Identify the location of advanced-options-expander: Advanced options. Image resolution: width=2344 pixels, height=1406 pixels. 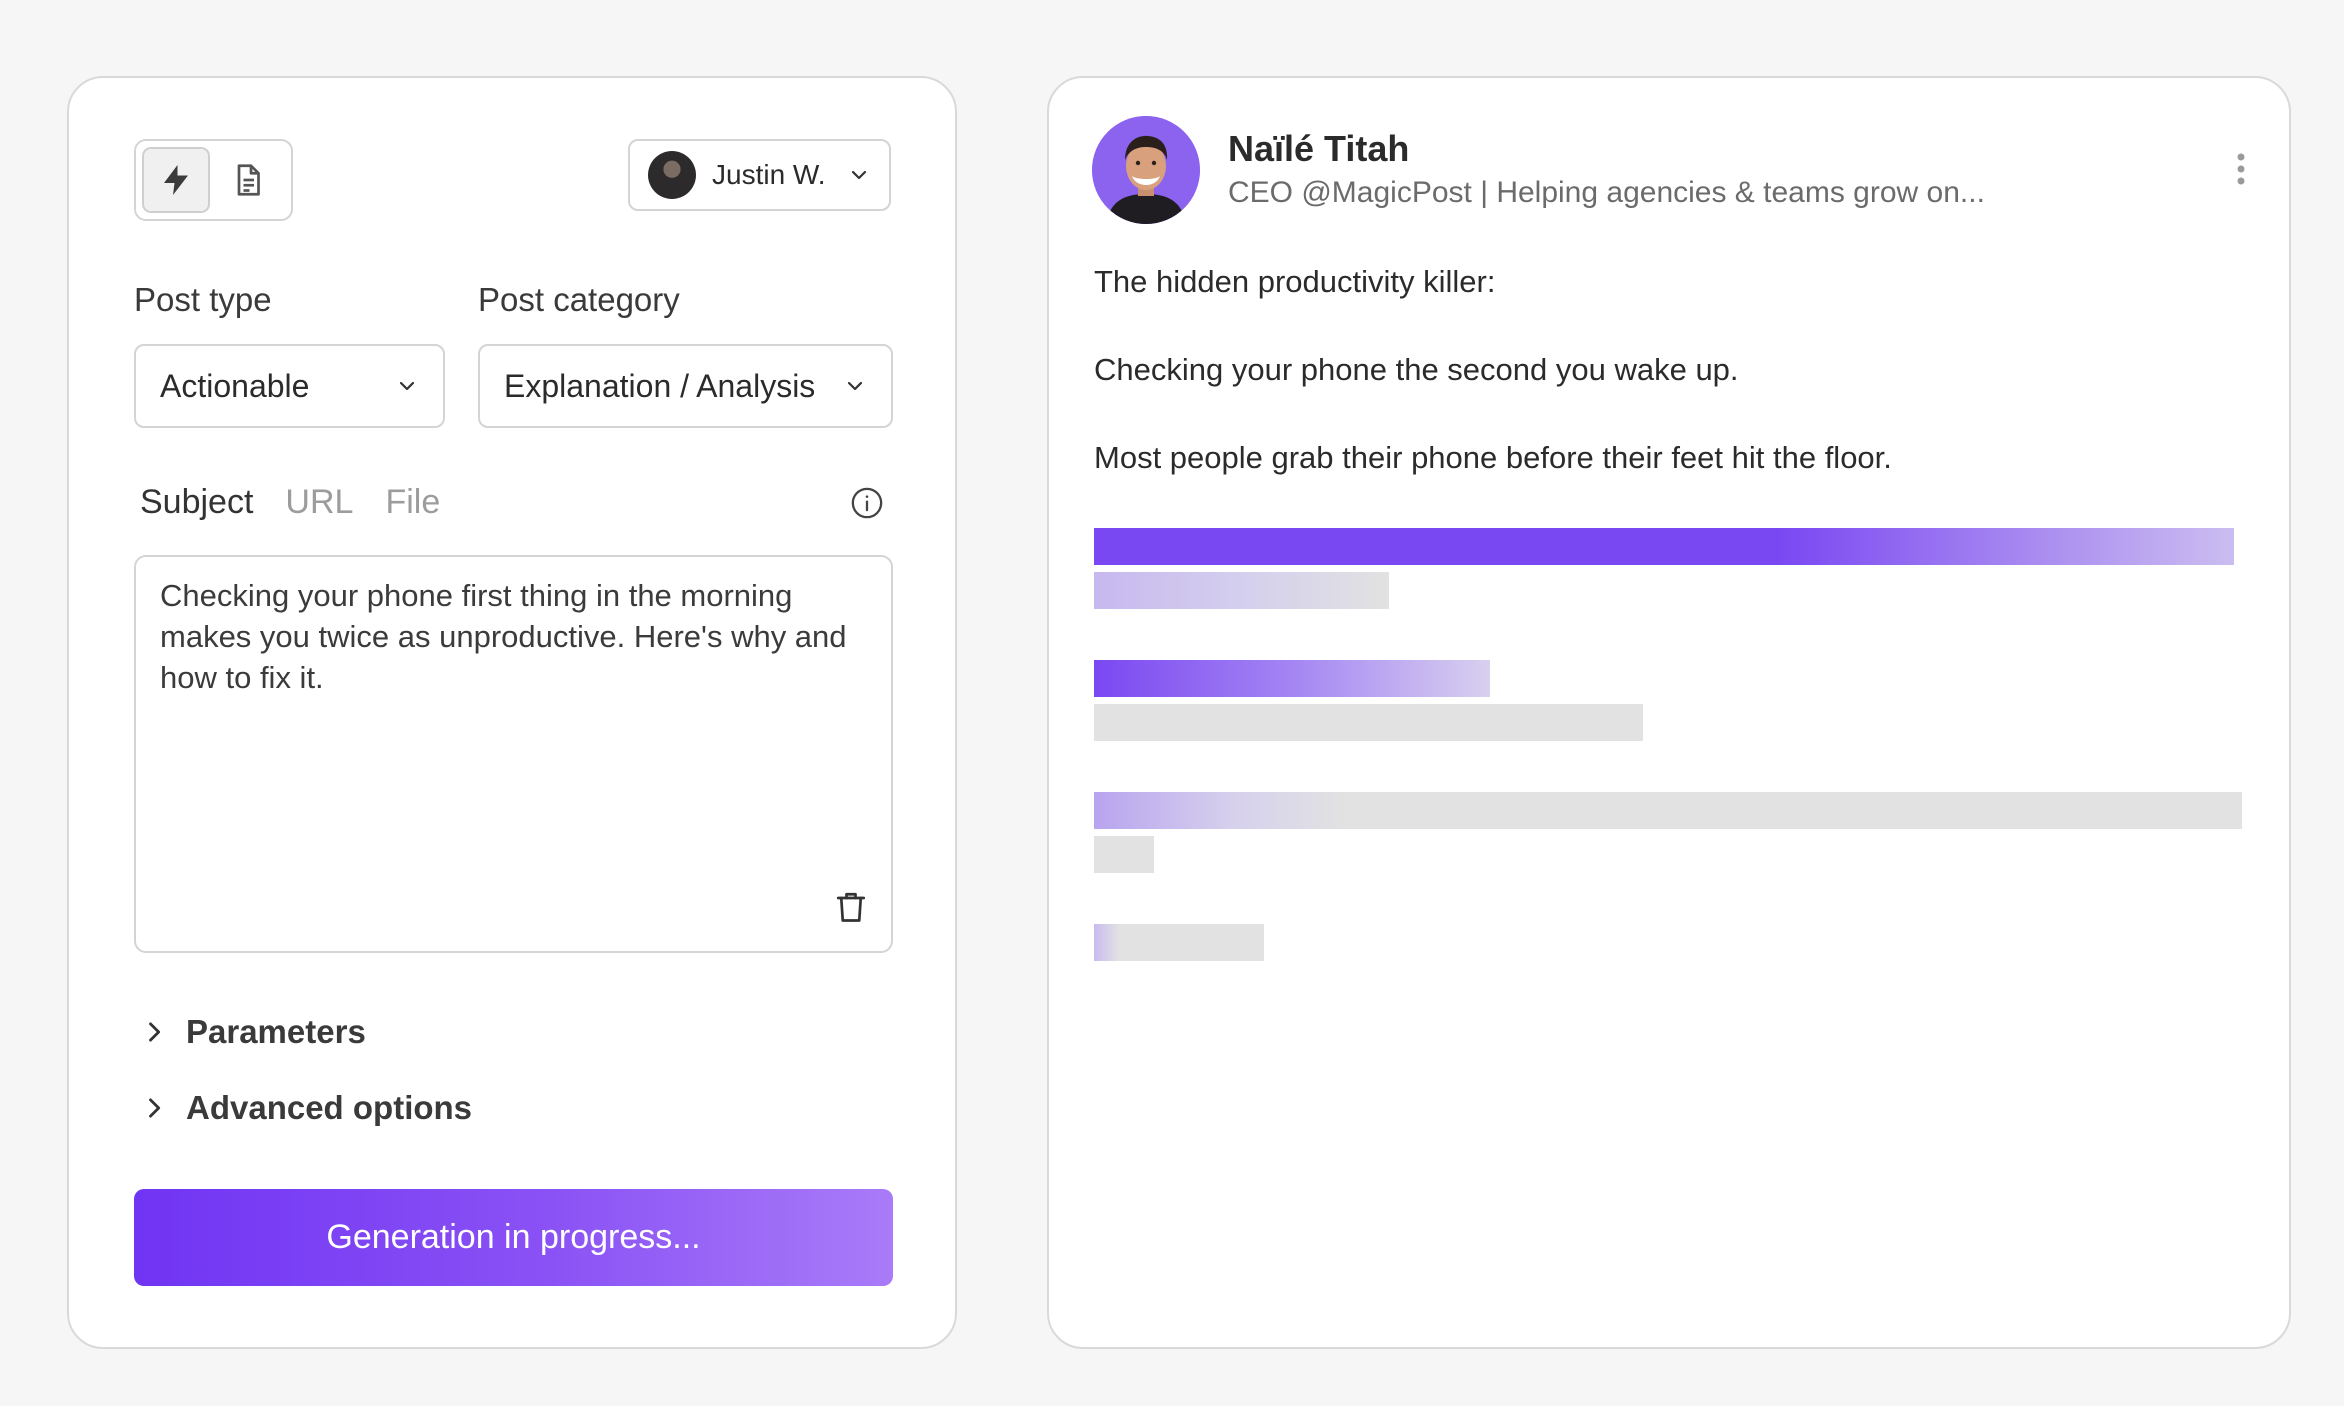
(306, 1108).